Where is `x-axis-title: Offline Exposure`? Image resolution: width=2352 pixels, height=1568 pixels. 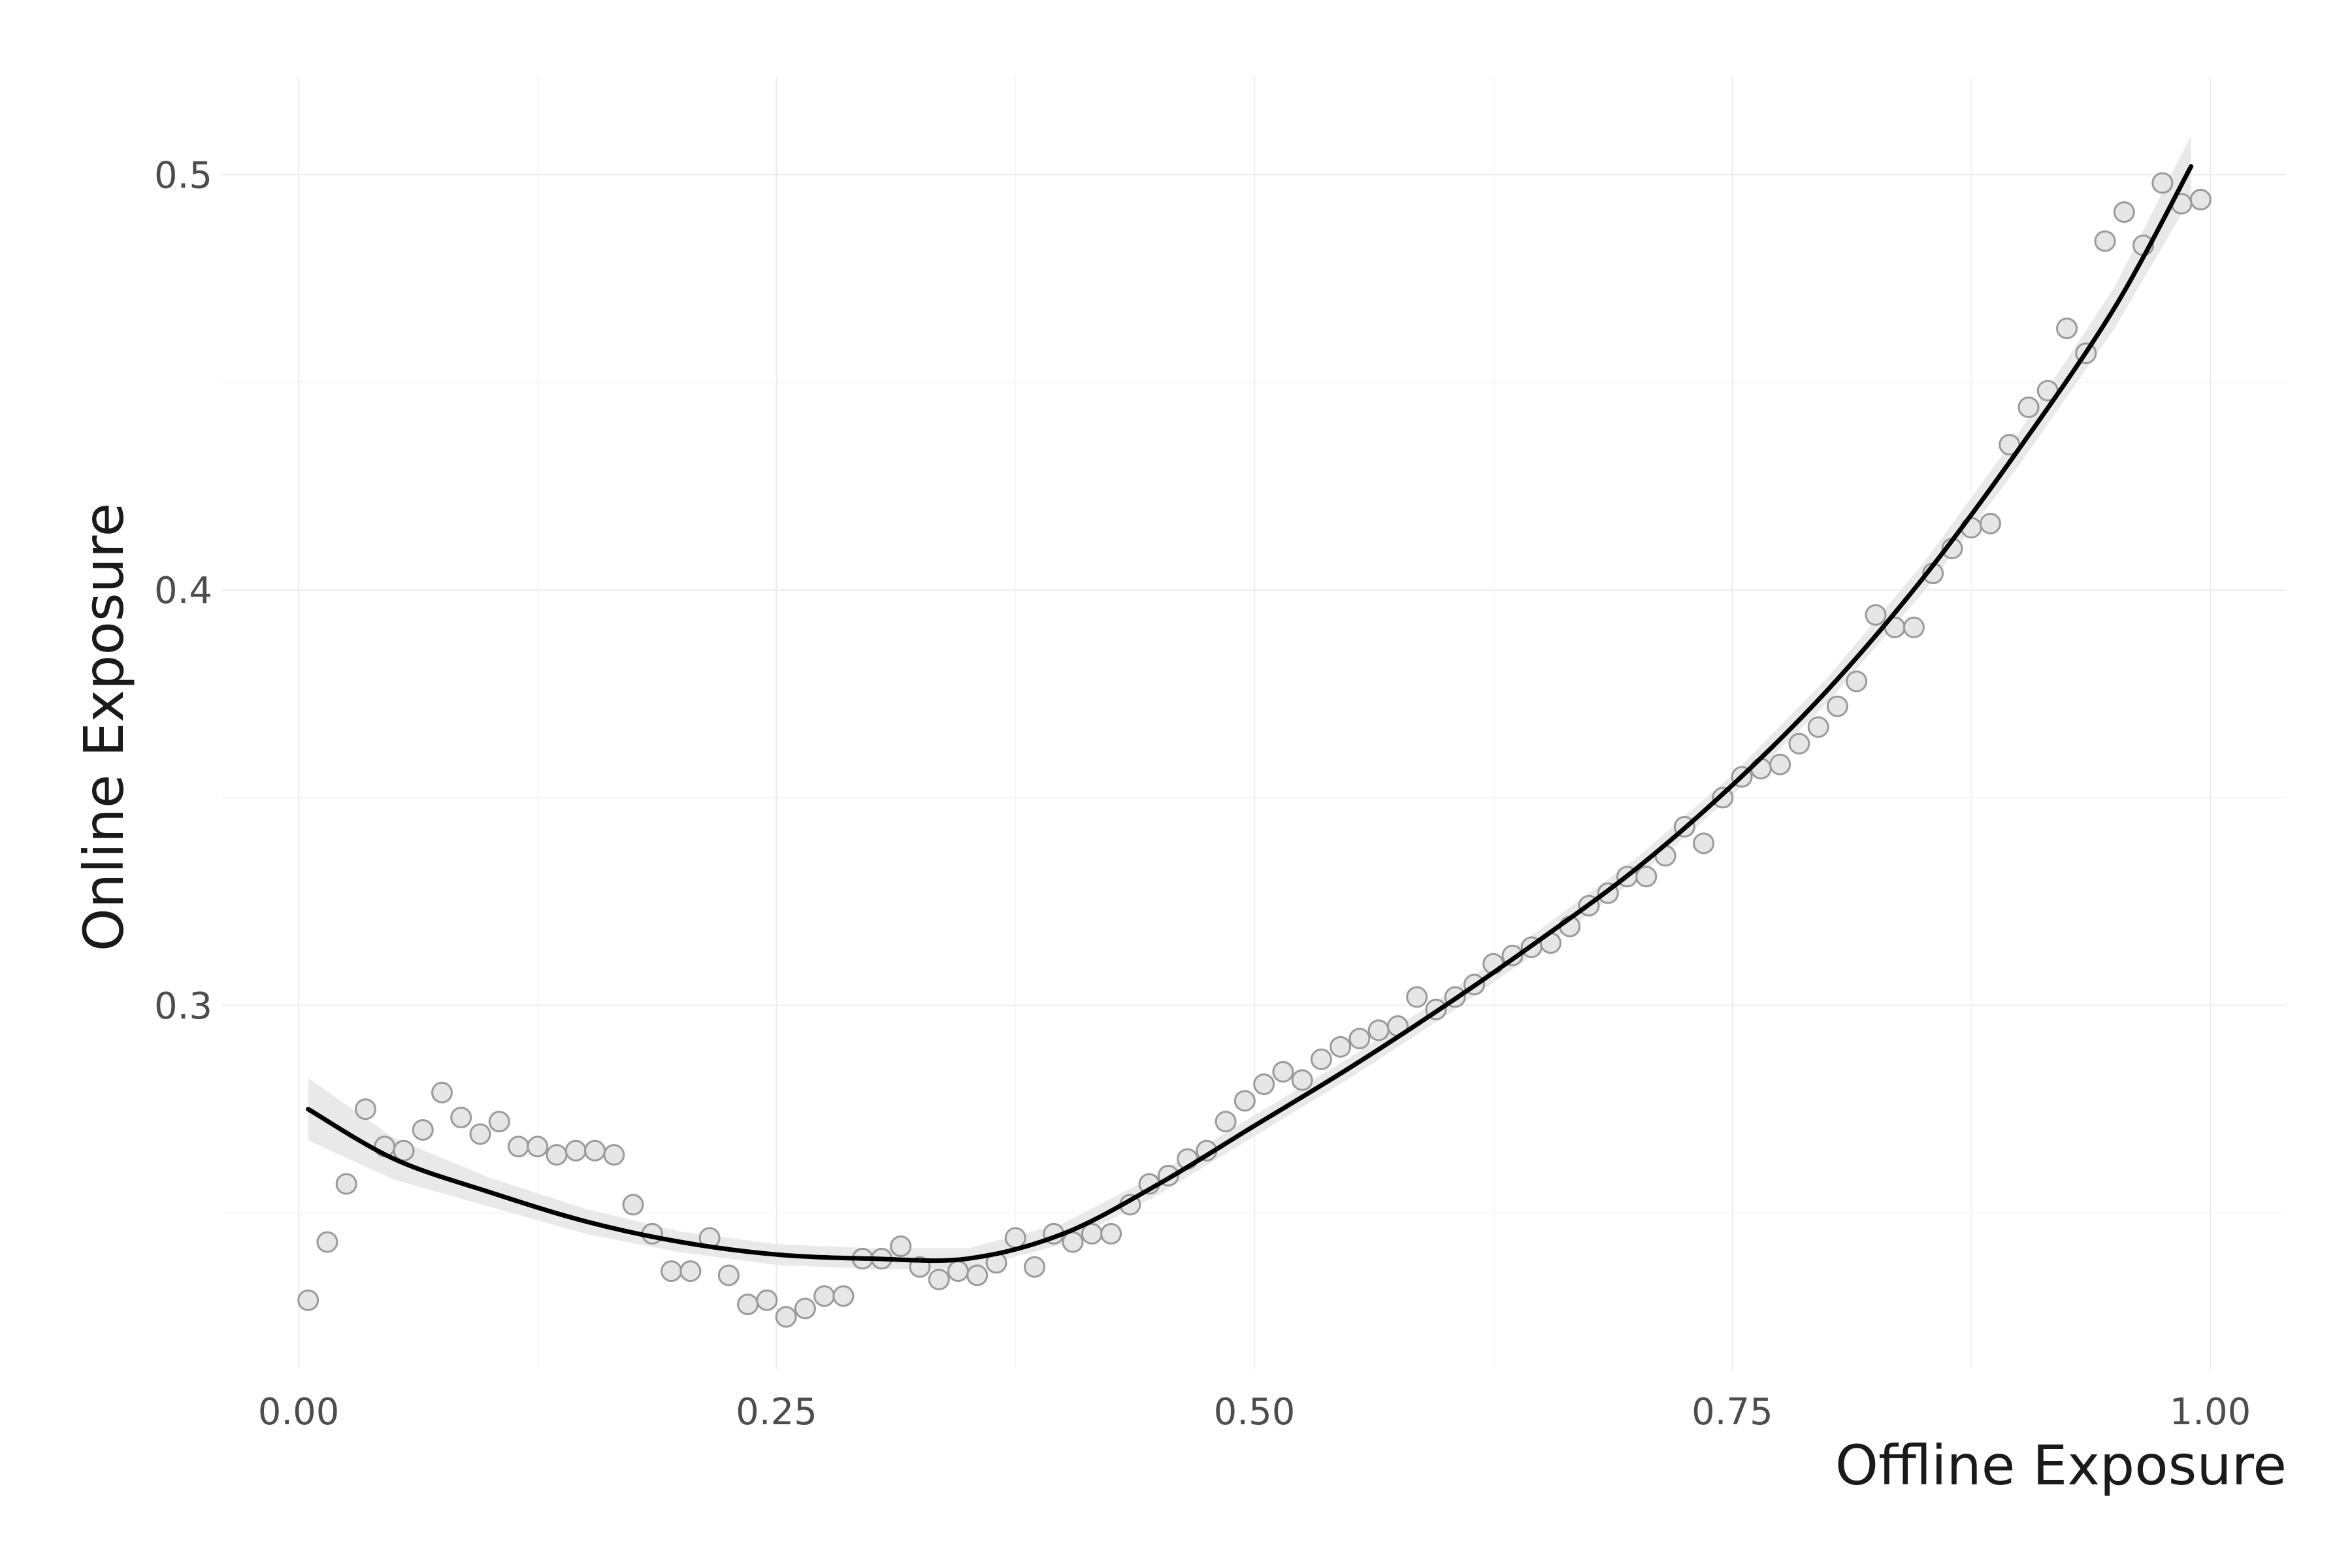
x-axis-title: Offline Exposure is located at coordinates (2061, 1465).